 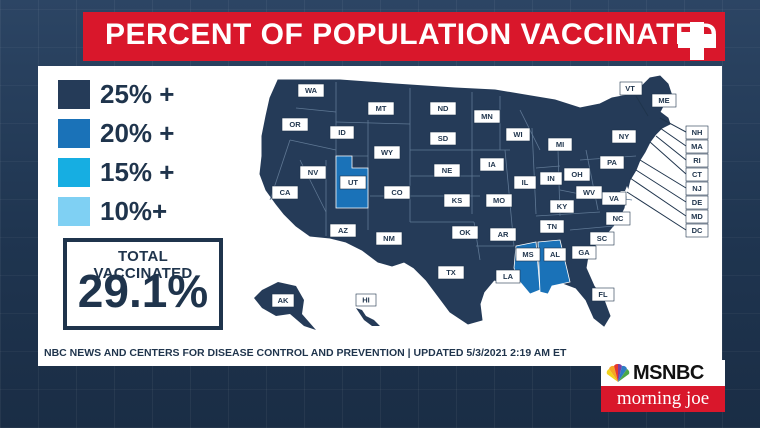 What do you see at coordinates (499, 200) in the screenshot?
I see `svg-text: MO` at bounding box center [499, 200].